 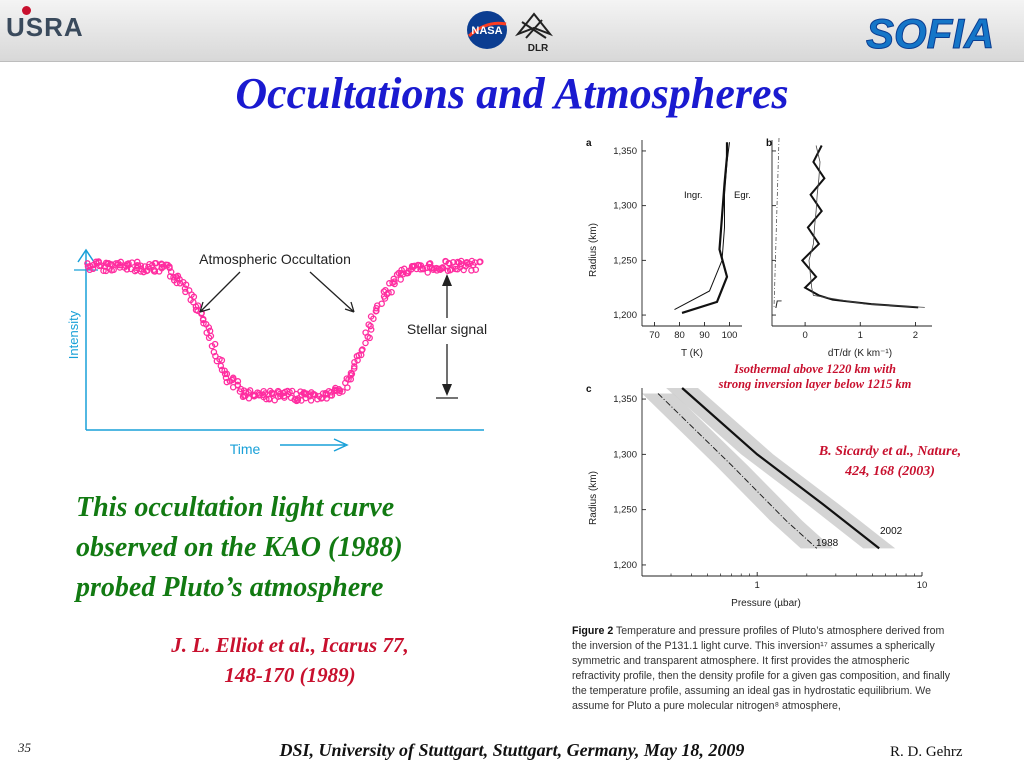 I want to click on isothermal-note-line1: Isothermal above 1220 km with, so click(x=815, y=369).